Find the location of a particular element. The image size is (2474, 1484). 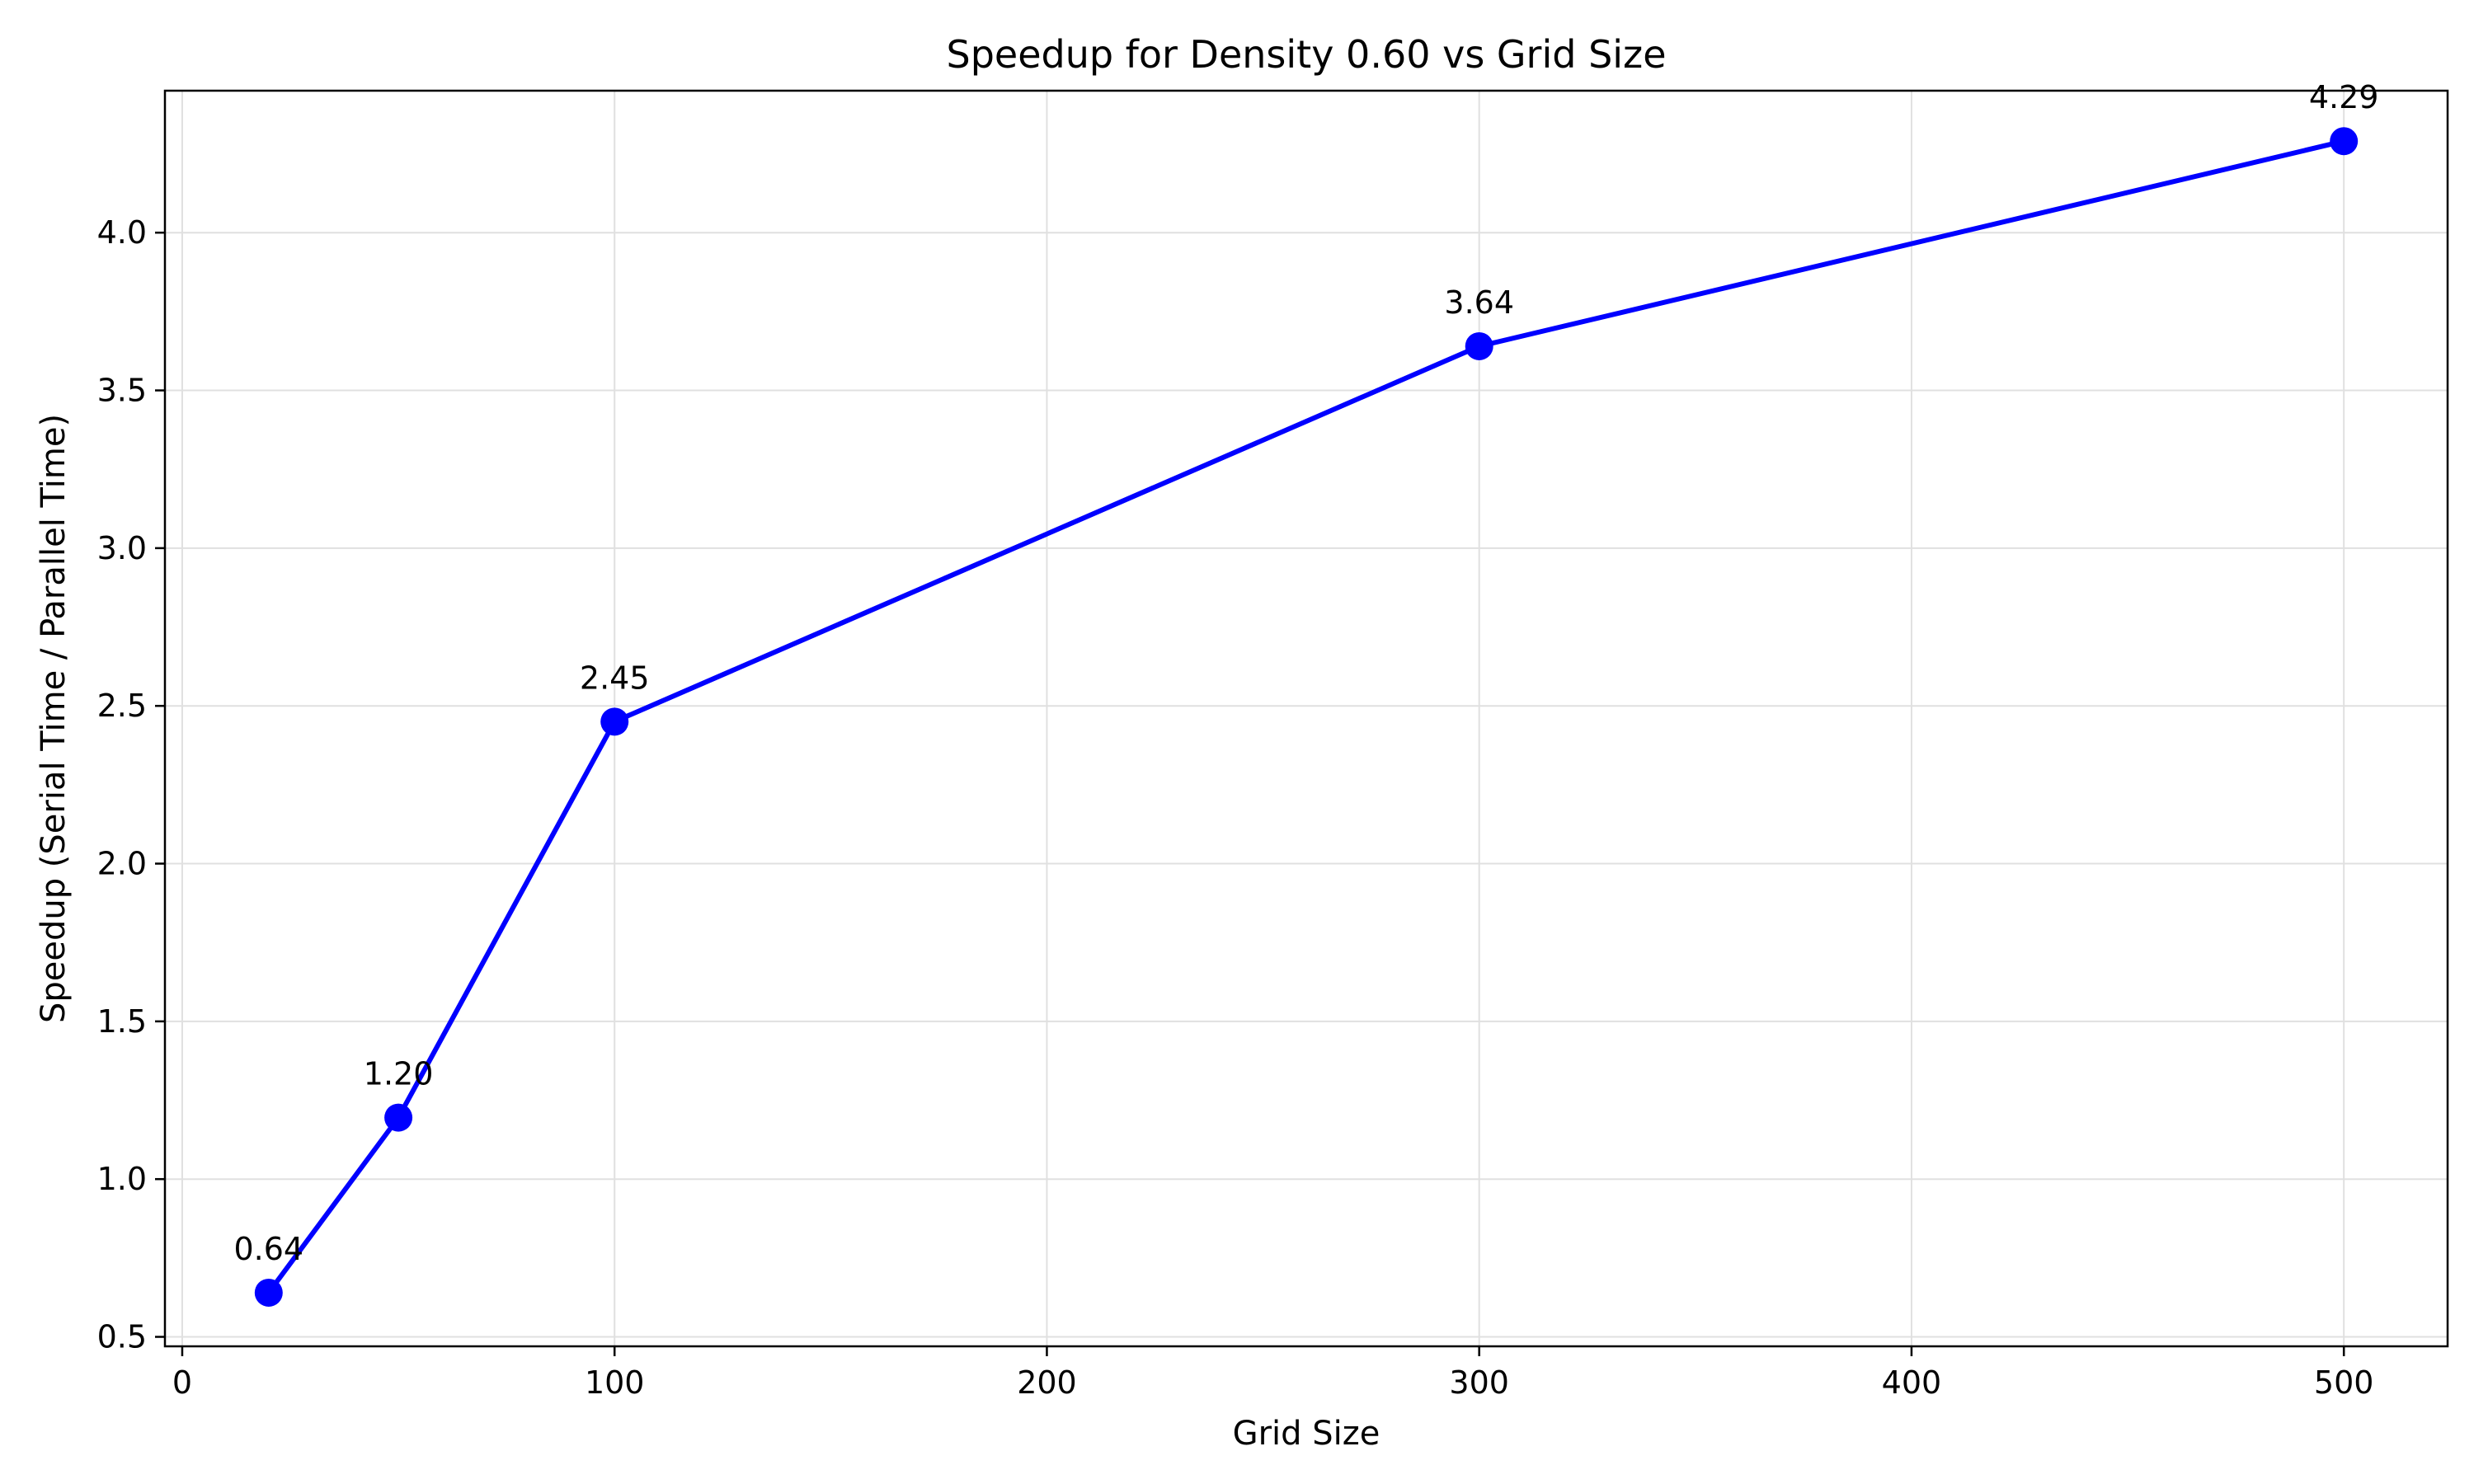

y-tick-label: 3.0 is located at coordinates (122, 548).